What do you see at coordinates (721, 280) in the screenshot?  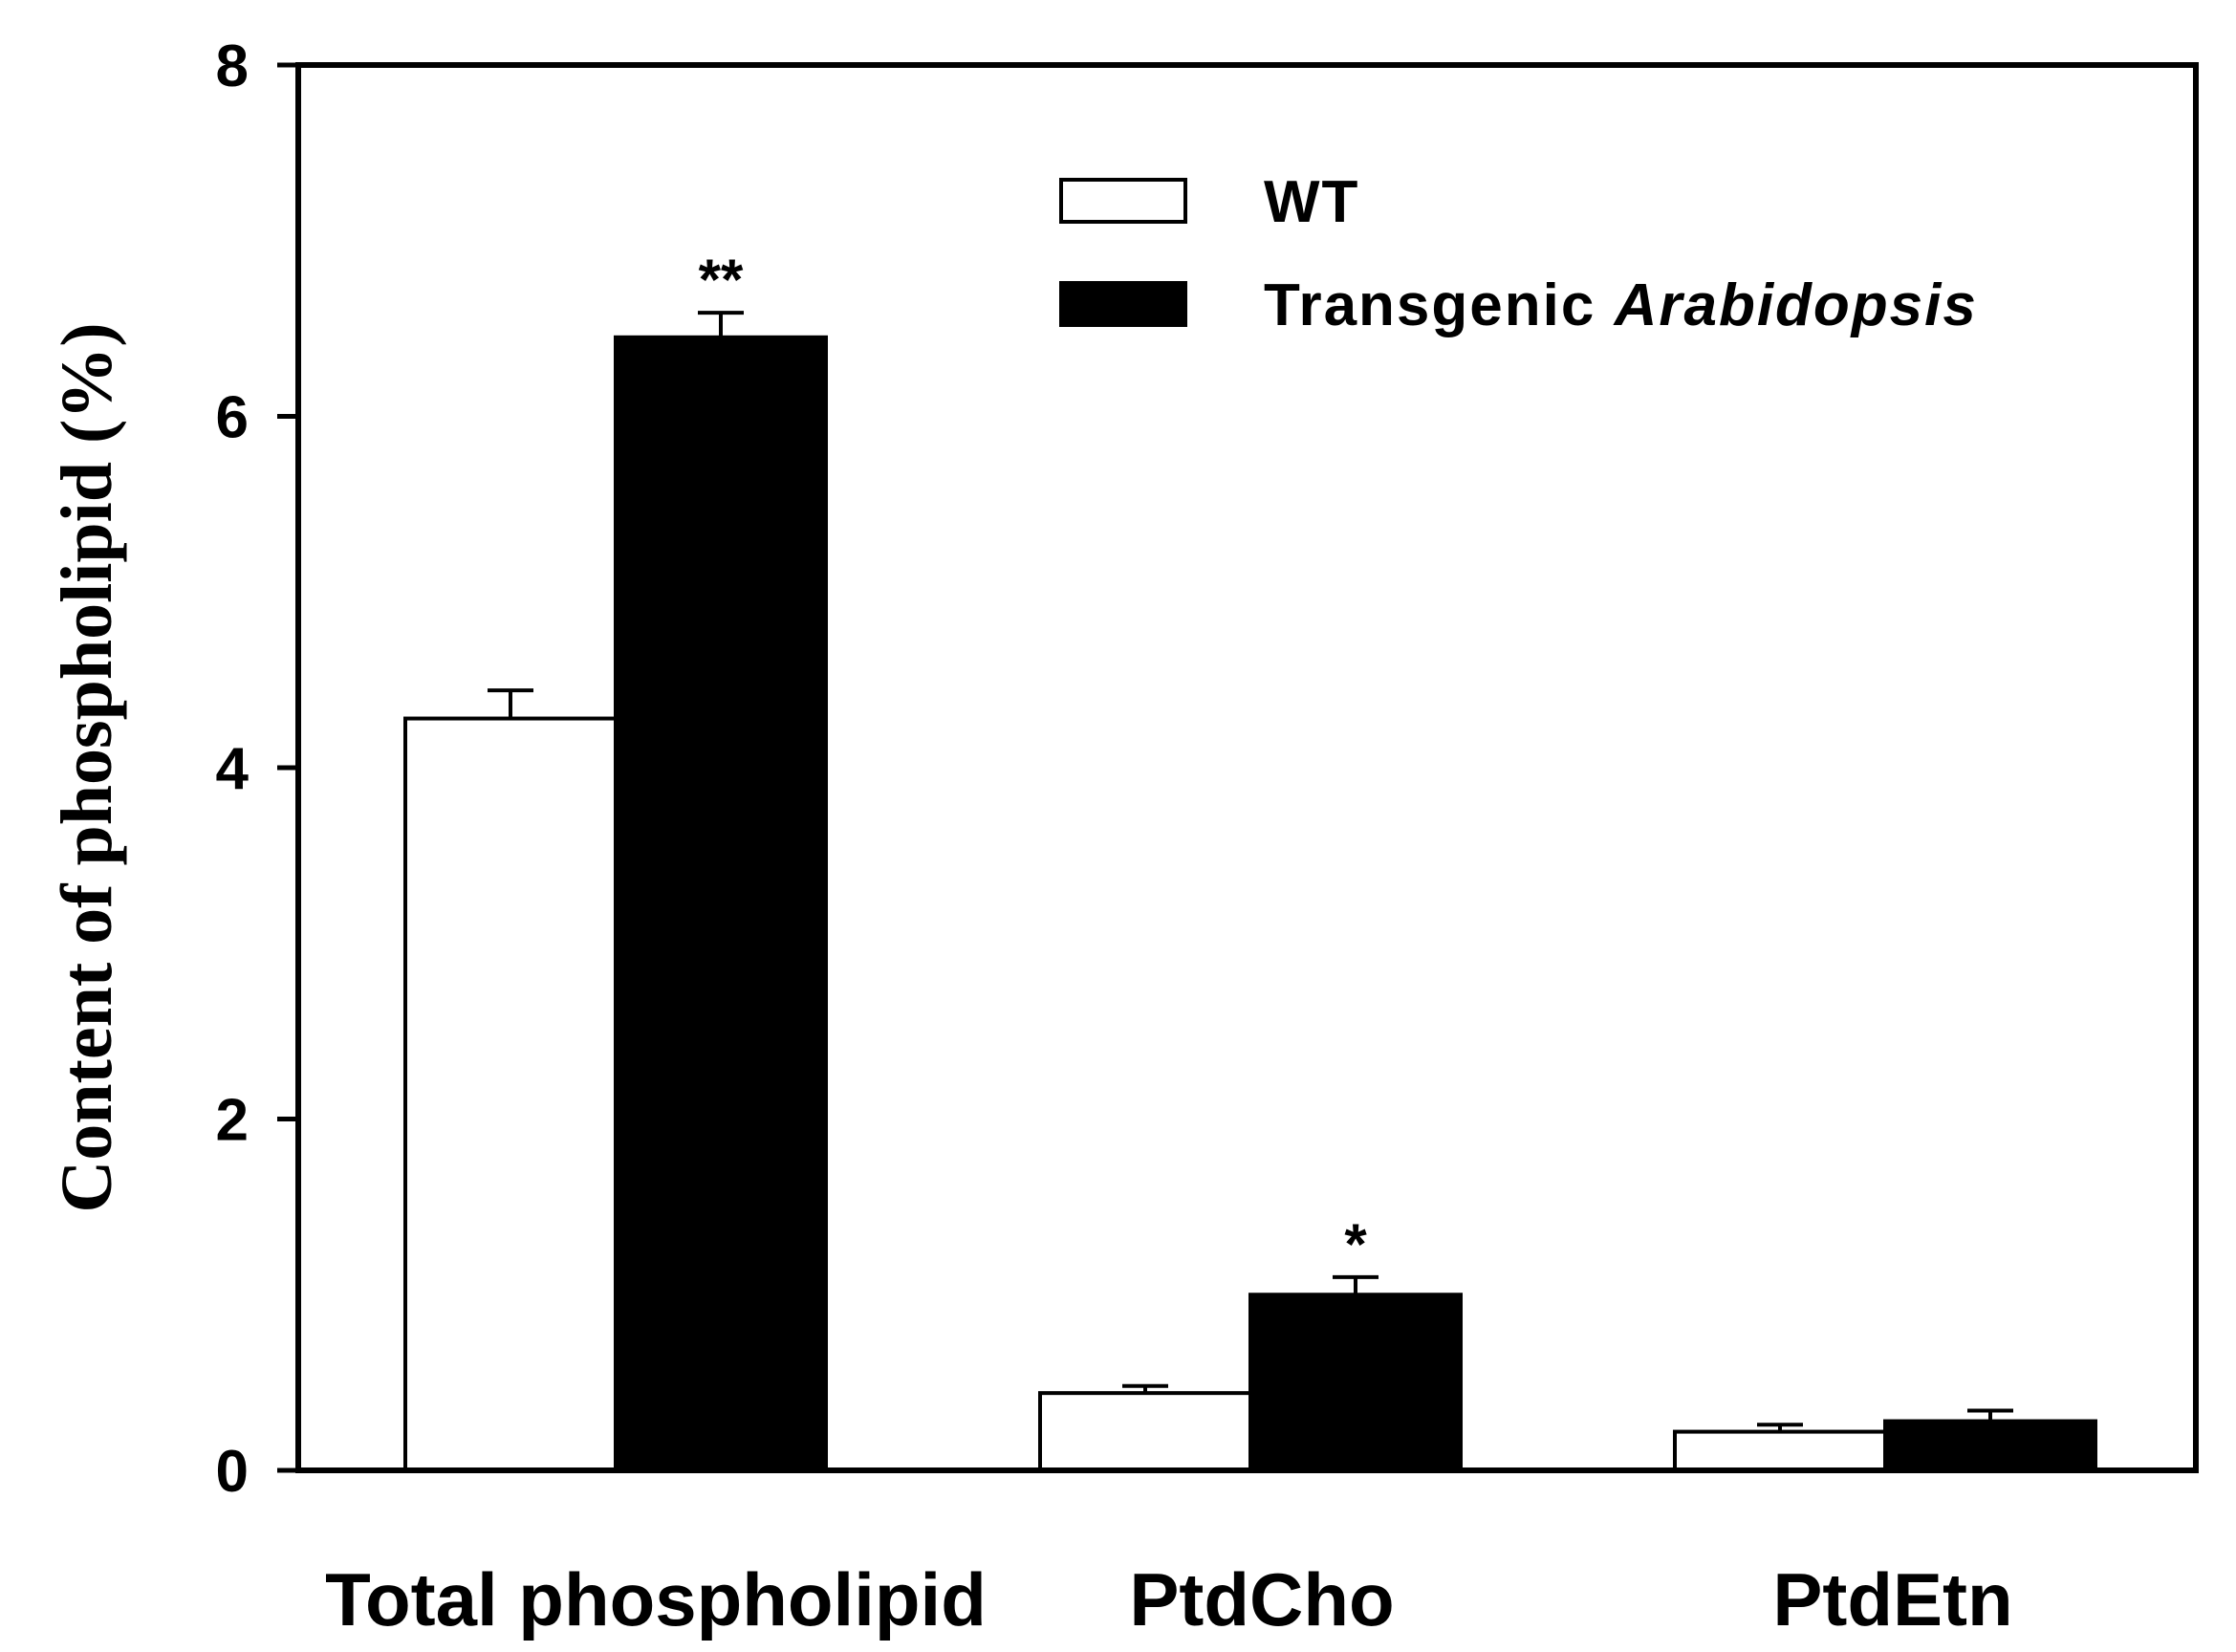 I see `significance-mark: **` at bounding box center [721, 280].